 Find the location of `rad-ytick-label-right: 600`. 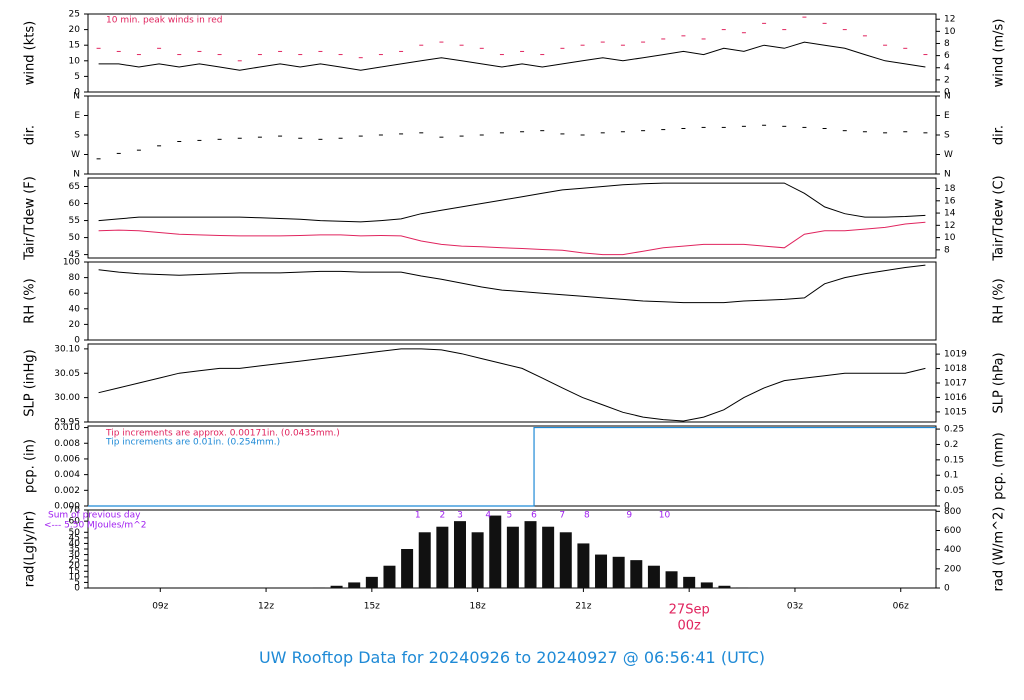

rad-ytick-label-right: 600 is located at coordinates (952, 531).